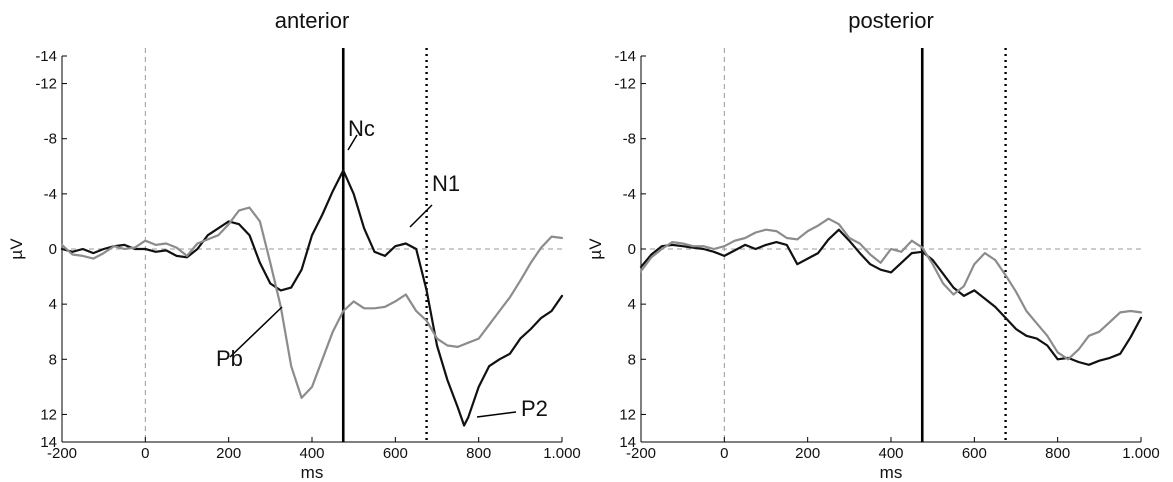 The height and width of the screenshot is (482, 1173). What do you see at coordinates (361, 128) in the screenshot?
I see `annotation-label: Nc` at bounding box center [361, 128].